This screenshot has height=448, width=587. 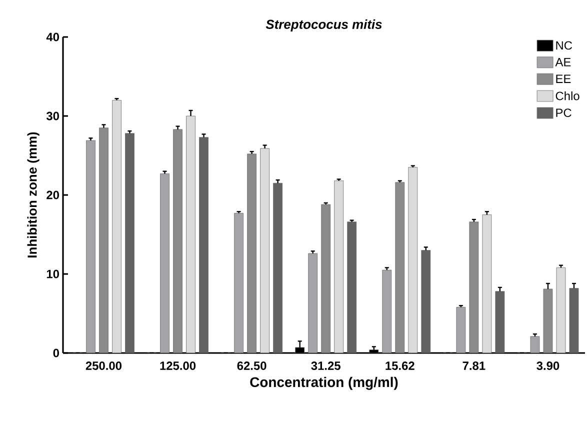 I want to click on x-tick-label: 7.81, so click(x=474, y=366).